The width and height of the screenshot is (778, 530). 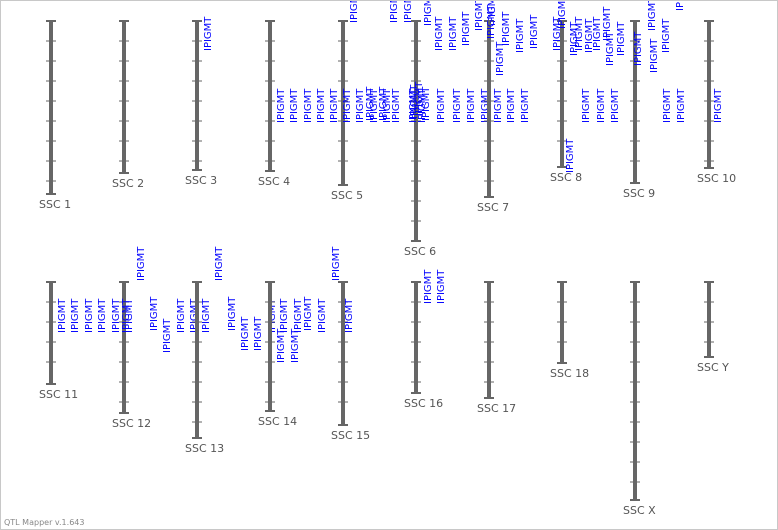 What do you see at coordinates (569, 330) in the screenshot?
I see `chromosome-ssc-18: SSC 18` at bounding box center [569, 330].